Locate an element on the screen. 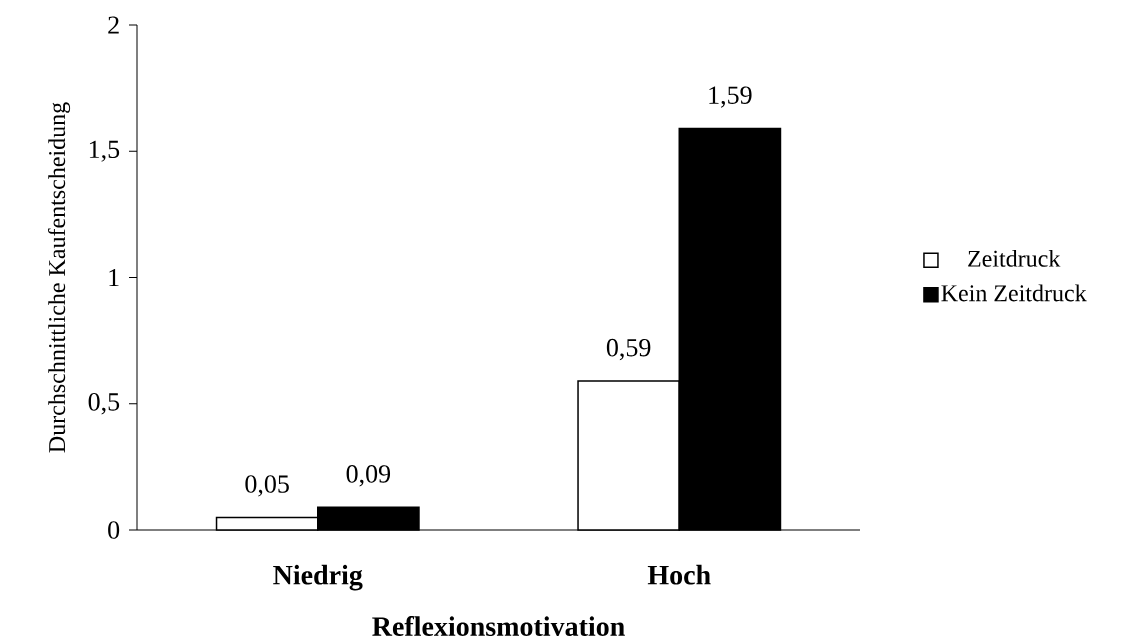  legend-label: Zeitdruck is located at coordinates (1014, 258).